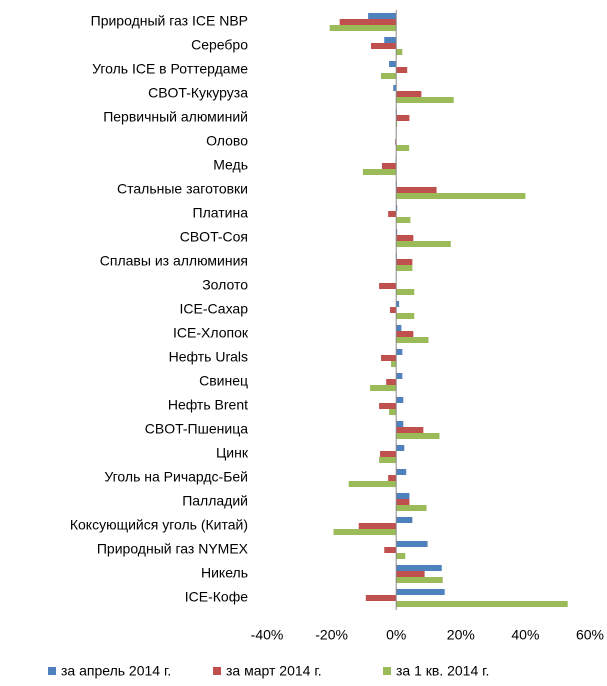 Image resolution: width=607 pixels, height=686 pixels. Describe the element at coordinates (116, 671) in the screenshot. I see `legend-label: за апрель 2014 г.` at that location.